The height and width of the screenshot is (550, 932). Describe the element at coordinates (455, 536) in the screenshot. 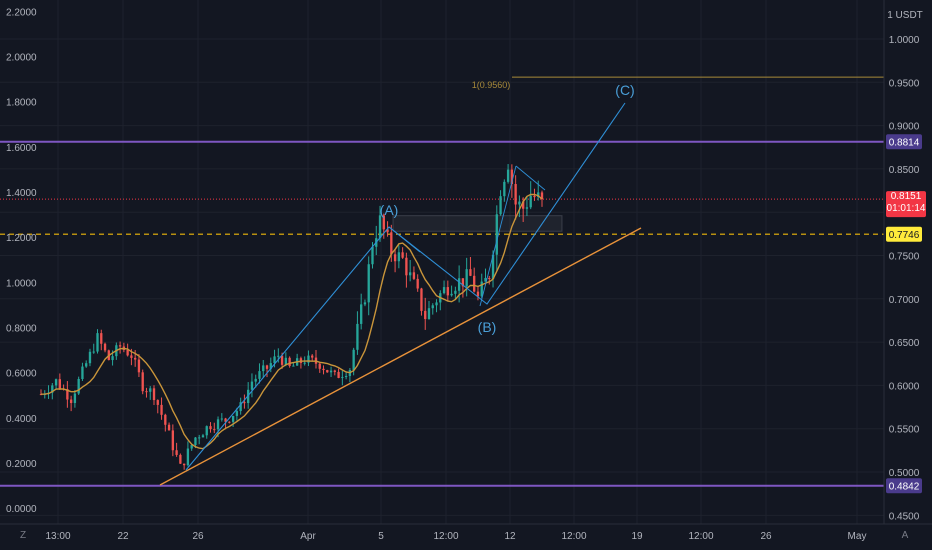

I see `time-axis: 13:00 22 26 Apr 5 12:00 12 12:00 19 12:00 26 May` at that location.